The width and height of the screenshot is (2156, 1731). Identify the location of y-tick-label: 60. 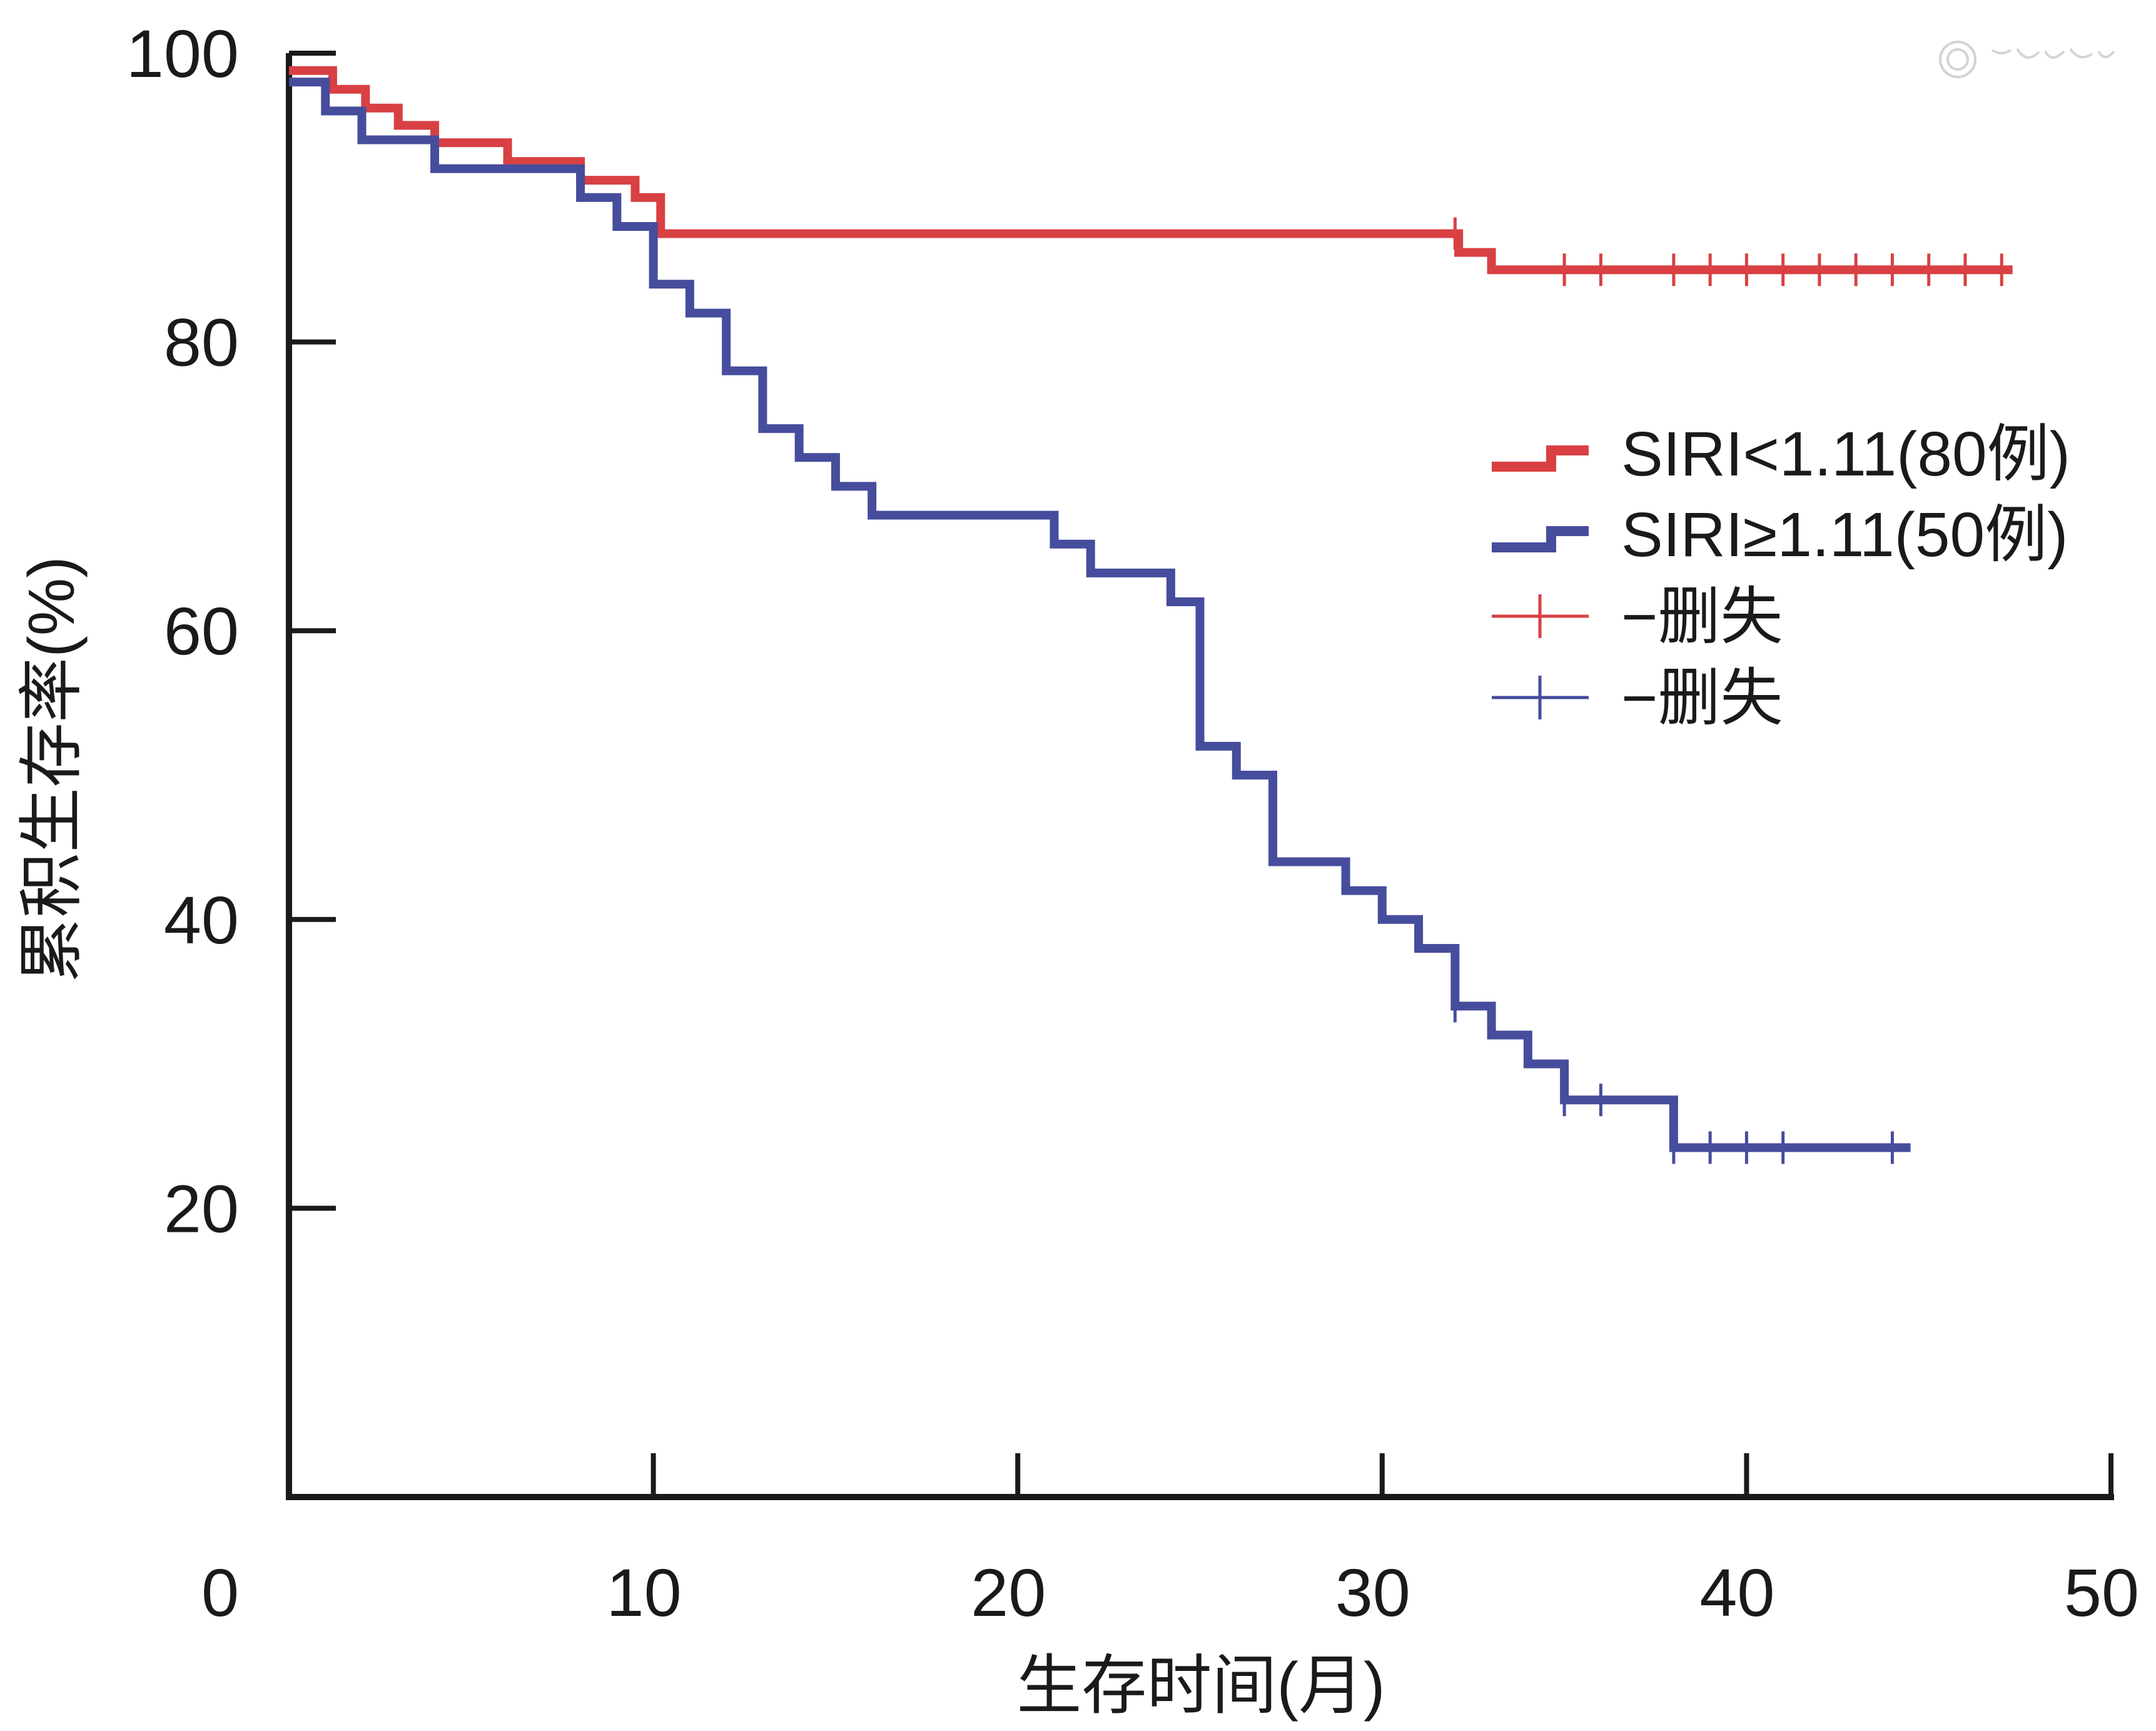
(201, 631).